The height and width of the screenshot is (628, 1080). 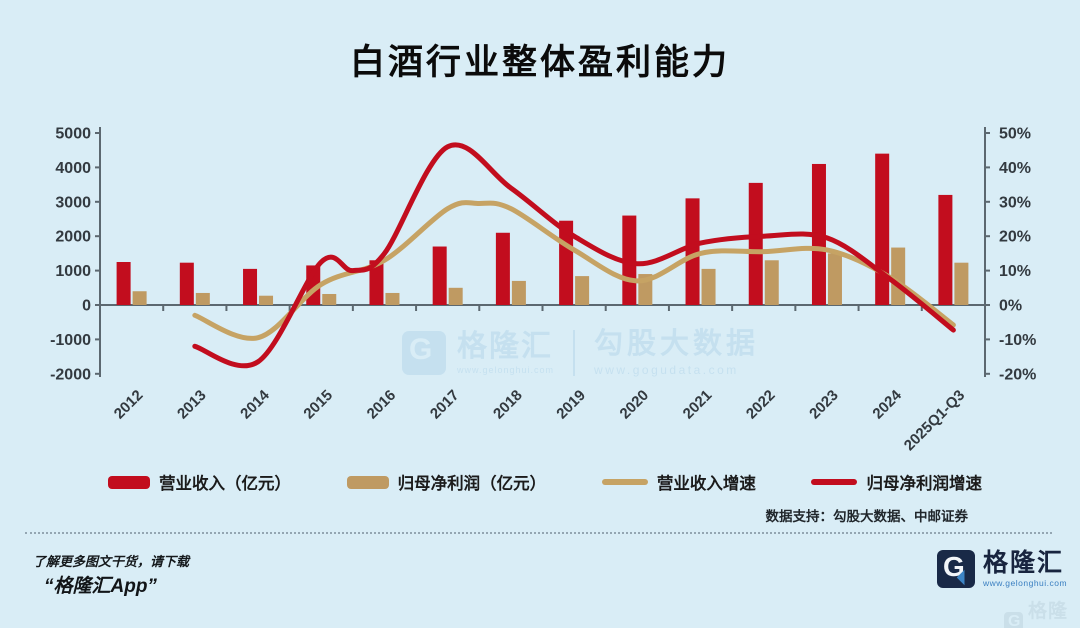 What do you see at coordinates (73, 168) in the screenshot?
I see `y-axis-left-label: 4000` at bounding box center [73, 168].